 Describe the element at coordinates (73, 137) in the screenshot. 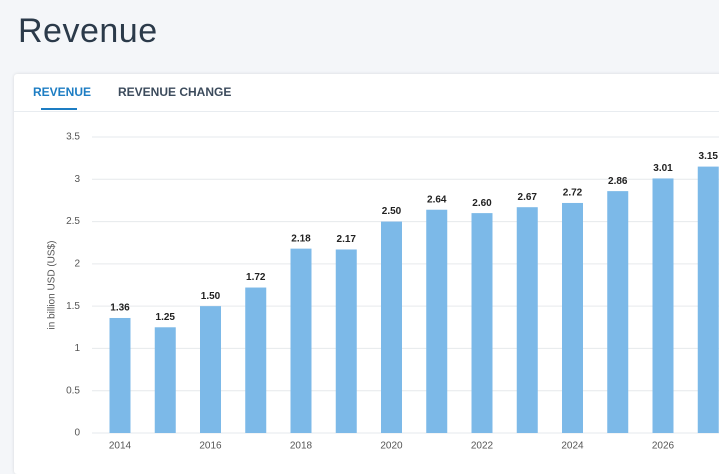

I see `y-tick-label: 3.5` at that location.